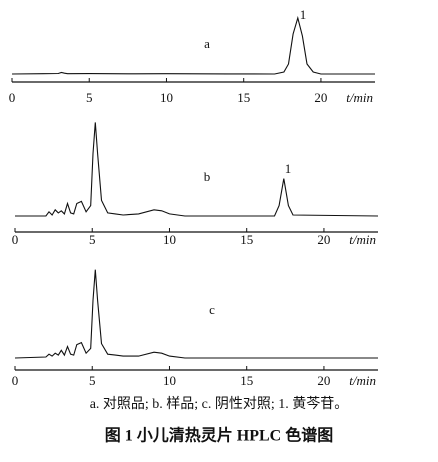  Describe the element at coordinates (212, 309) in the screenshot. I see `panel-label: c` at that location.